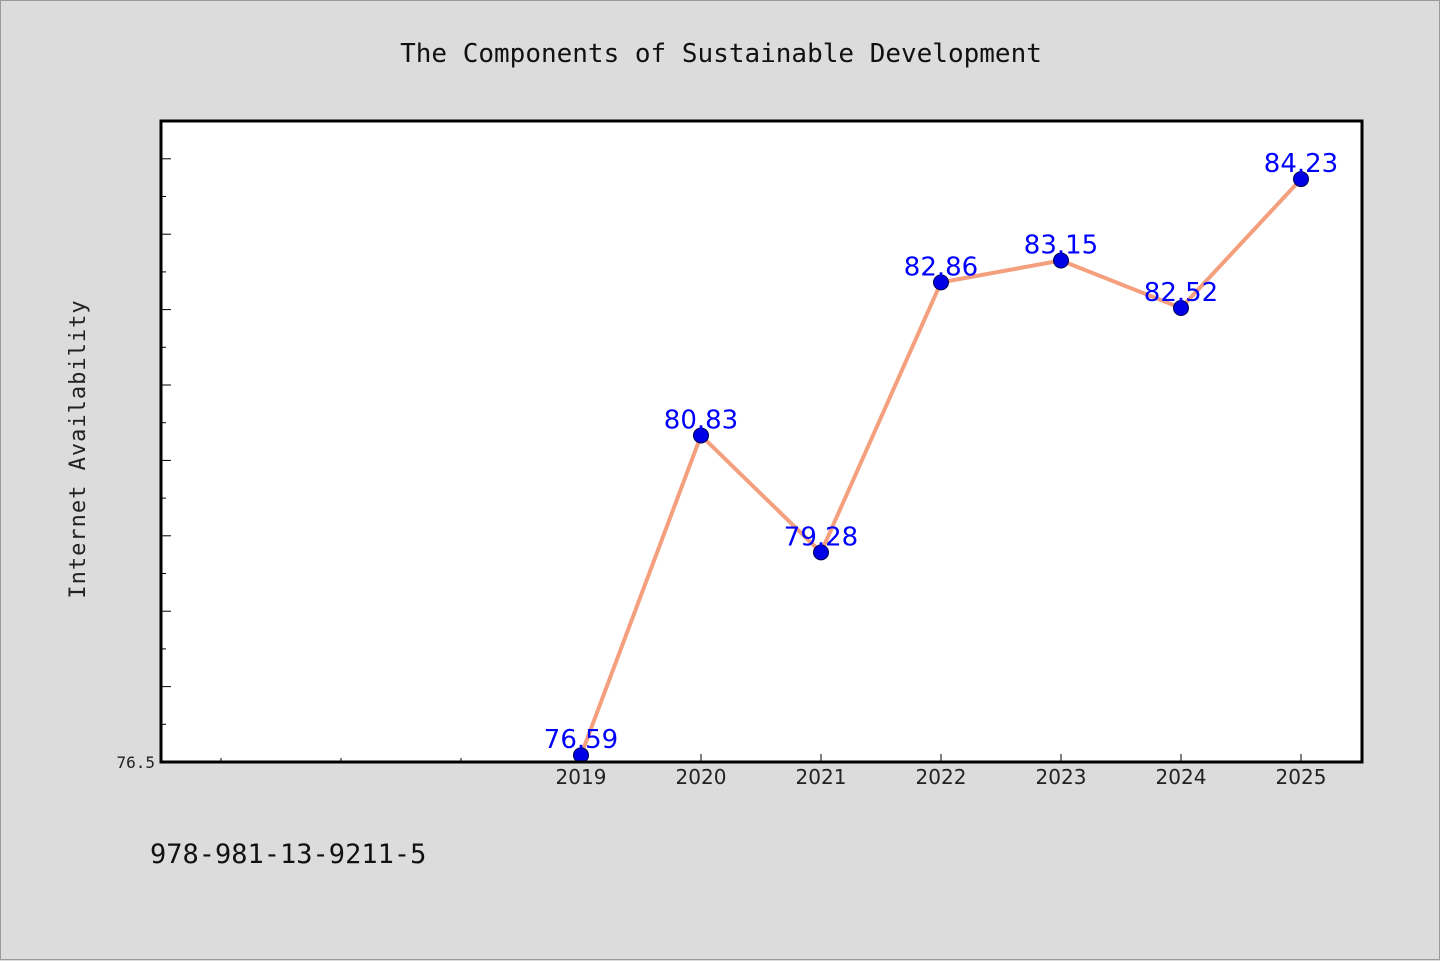 This screenshot has width=1440, height=961. I want to click on x-tick-label: 2025, so click(1301, 777).